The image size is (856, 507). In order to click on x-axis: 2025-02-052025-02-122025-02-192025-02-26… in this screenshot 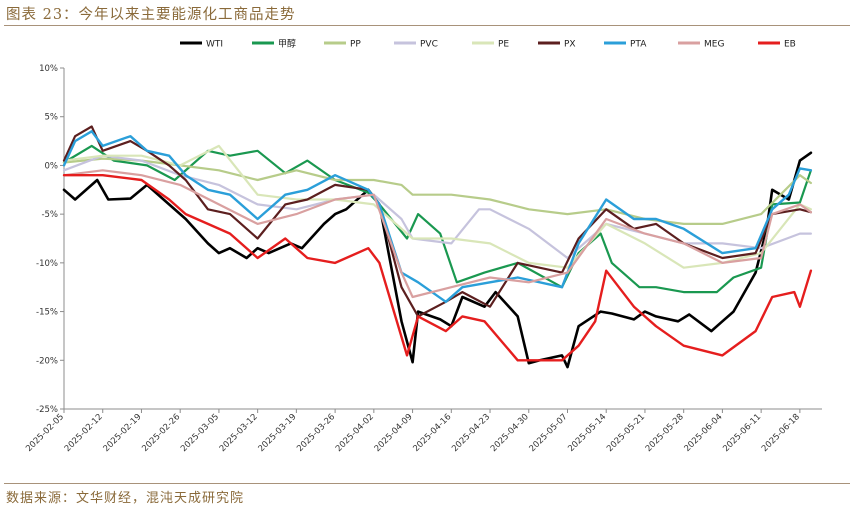, I will do `click(423, 431)`.